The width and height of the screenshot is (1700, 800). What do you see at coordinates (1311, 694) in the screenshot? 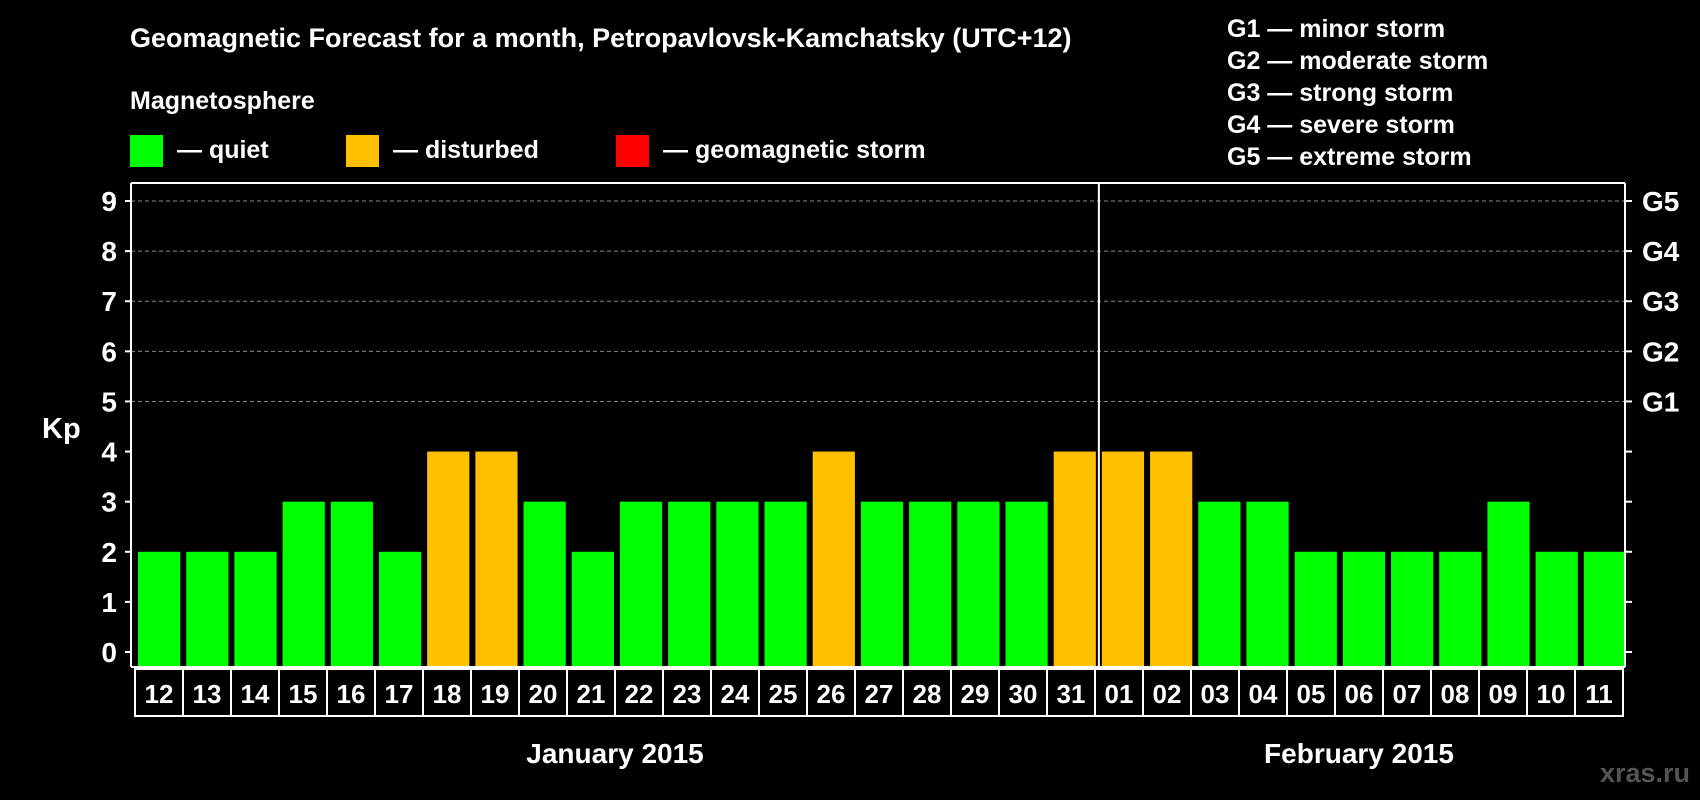
I see `x-tick-label: 05` at bounding box center [1311, 694].